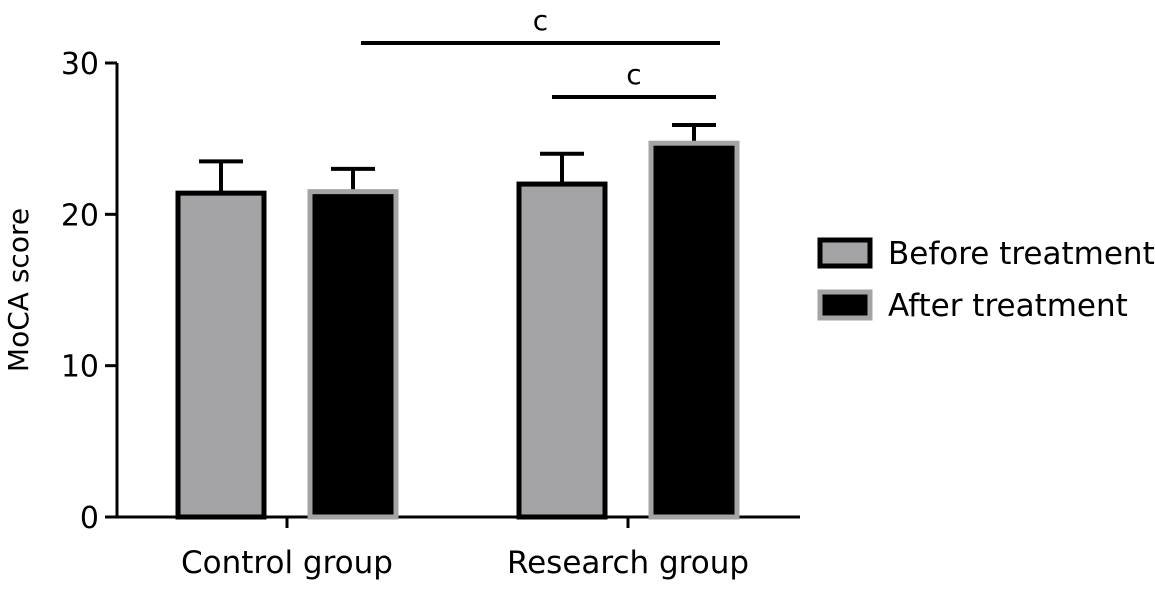 Image resolution: width=1155 pixels, height=589 pixels. What do you see at coordinates (353, 354) in the screenshot?
I see `bar-after-control` at bounding box center [353, 354].